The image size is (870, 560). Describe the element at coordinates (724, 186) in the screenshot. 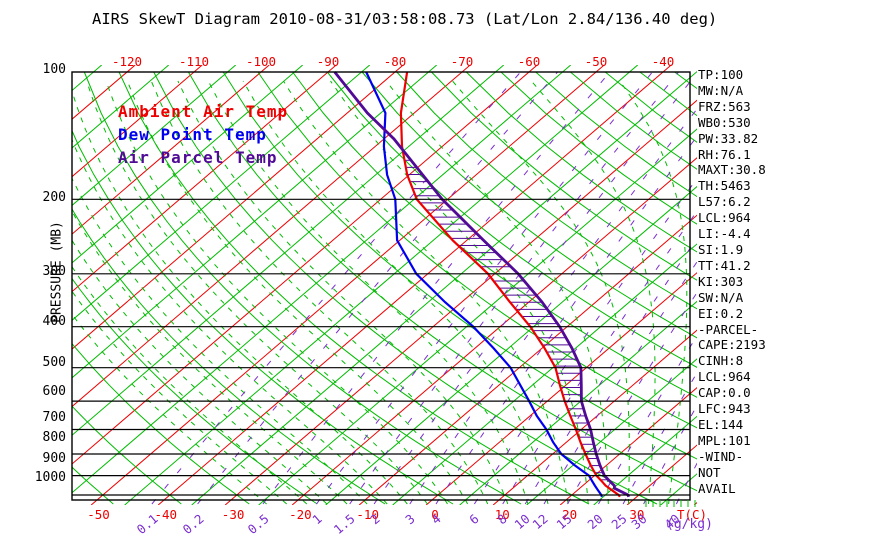

I see `stats-line: TH:5463` at that location.